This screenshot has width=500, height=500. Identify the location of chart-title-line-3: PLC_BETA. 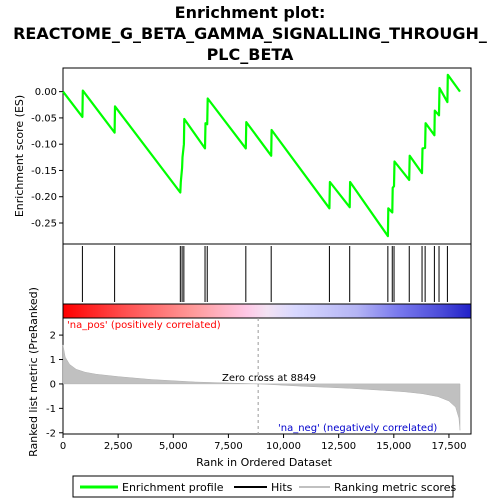
(250, 54).